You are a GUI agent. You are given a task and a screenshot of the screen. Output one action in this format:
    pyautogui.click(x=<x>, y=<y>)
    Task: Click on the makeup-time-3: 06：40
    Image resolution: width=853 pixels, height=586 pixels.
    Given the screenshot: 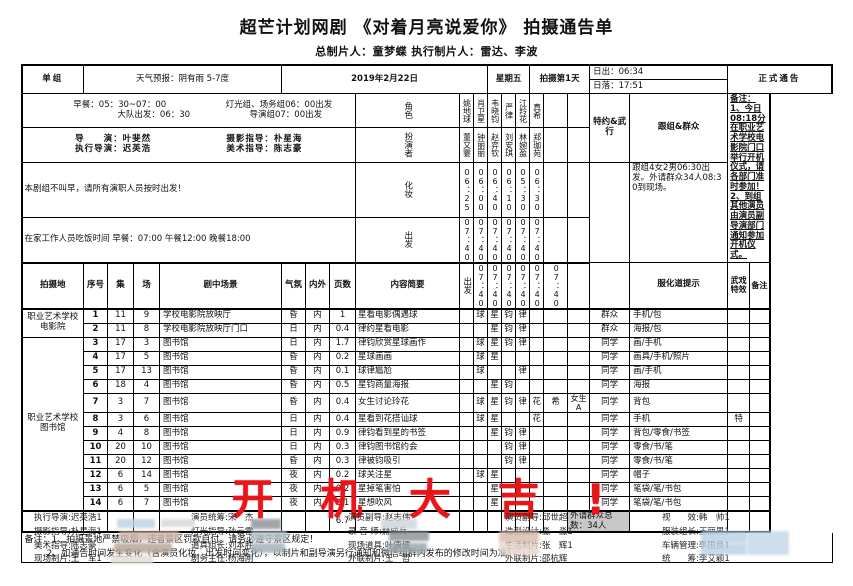 What is the action you would take?
    pyautogui.click(x=495, y=190)
    